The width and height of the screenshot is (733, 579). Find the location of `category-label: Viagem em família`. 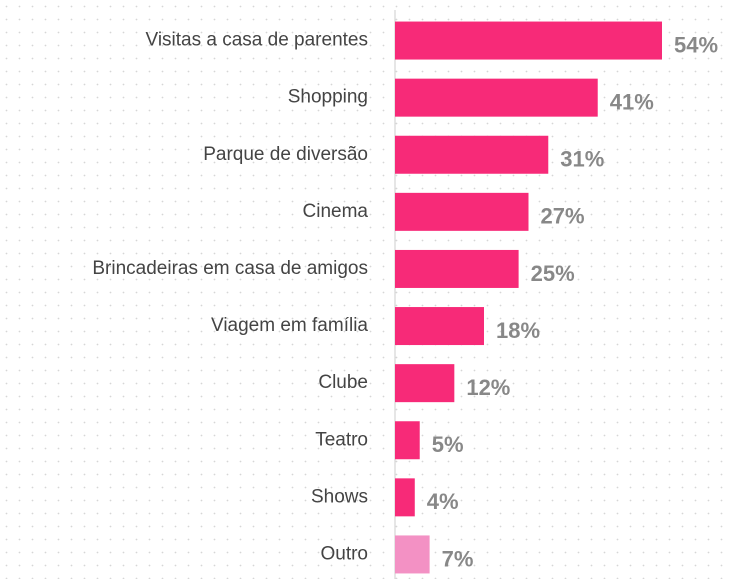

category-label: Viagem em família is located at coordinates (289, 325).